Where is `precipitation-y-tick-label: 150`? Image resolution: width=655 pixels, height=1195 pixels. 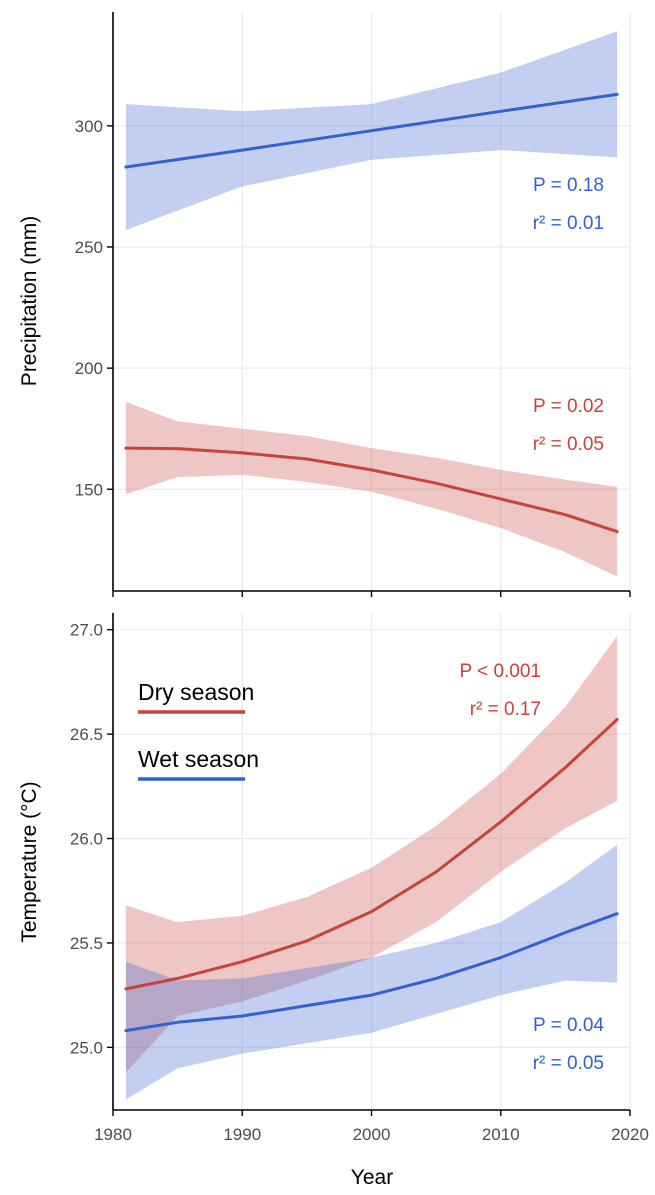
precipitation-y-tick-label: 150 is located at coordinates (89, 489).